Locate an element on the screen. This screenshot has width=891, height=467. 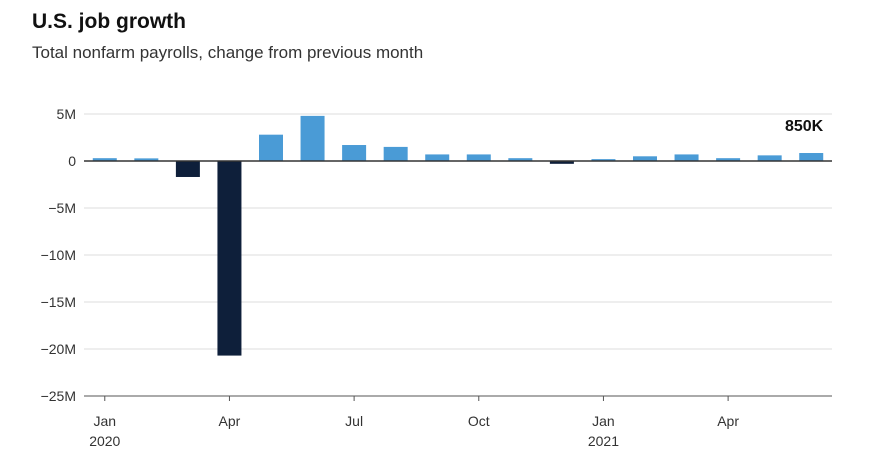
annotations: 850K is located at coordinates (804, 126).